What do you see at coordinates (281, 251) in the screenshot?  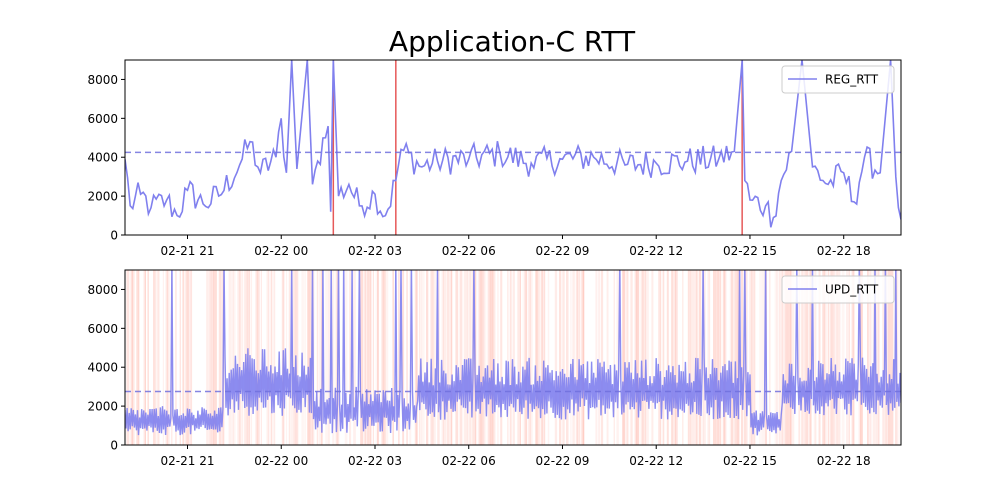 I see `x-tick-label: 02-22 00` at bounding box center [281, 251].